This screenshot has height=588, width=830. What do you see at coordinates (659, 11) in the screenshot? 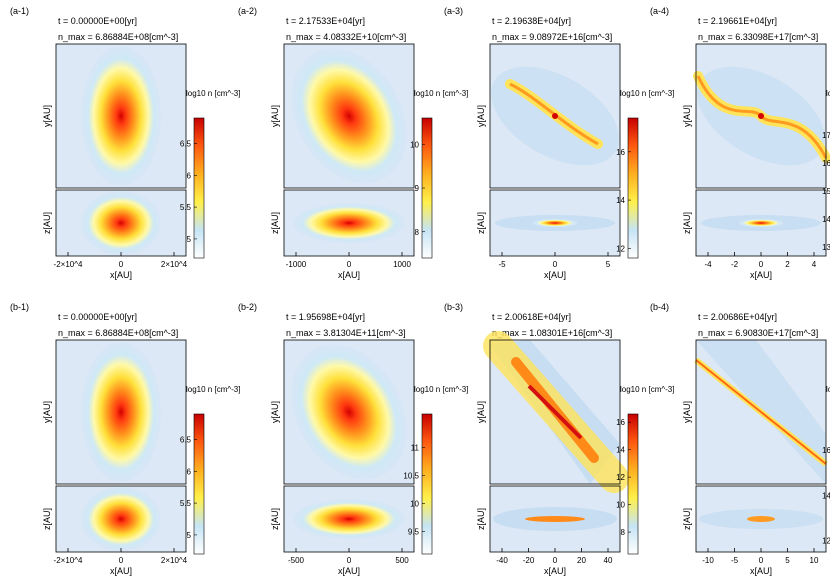
I see `panel-tag: (a-4)` at bounding box center [659, 11].